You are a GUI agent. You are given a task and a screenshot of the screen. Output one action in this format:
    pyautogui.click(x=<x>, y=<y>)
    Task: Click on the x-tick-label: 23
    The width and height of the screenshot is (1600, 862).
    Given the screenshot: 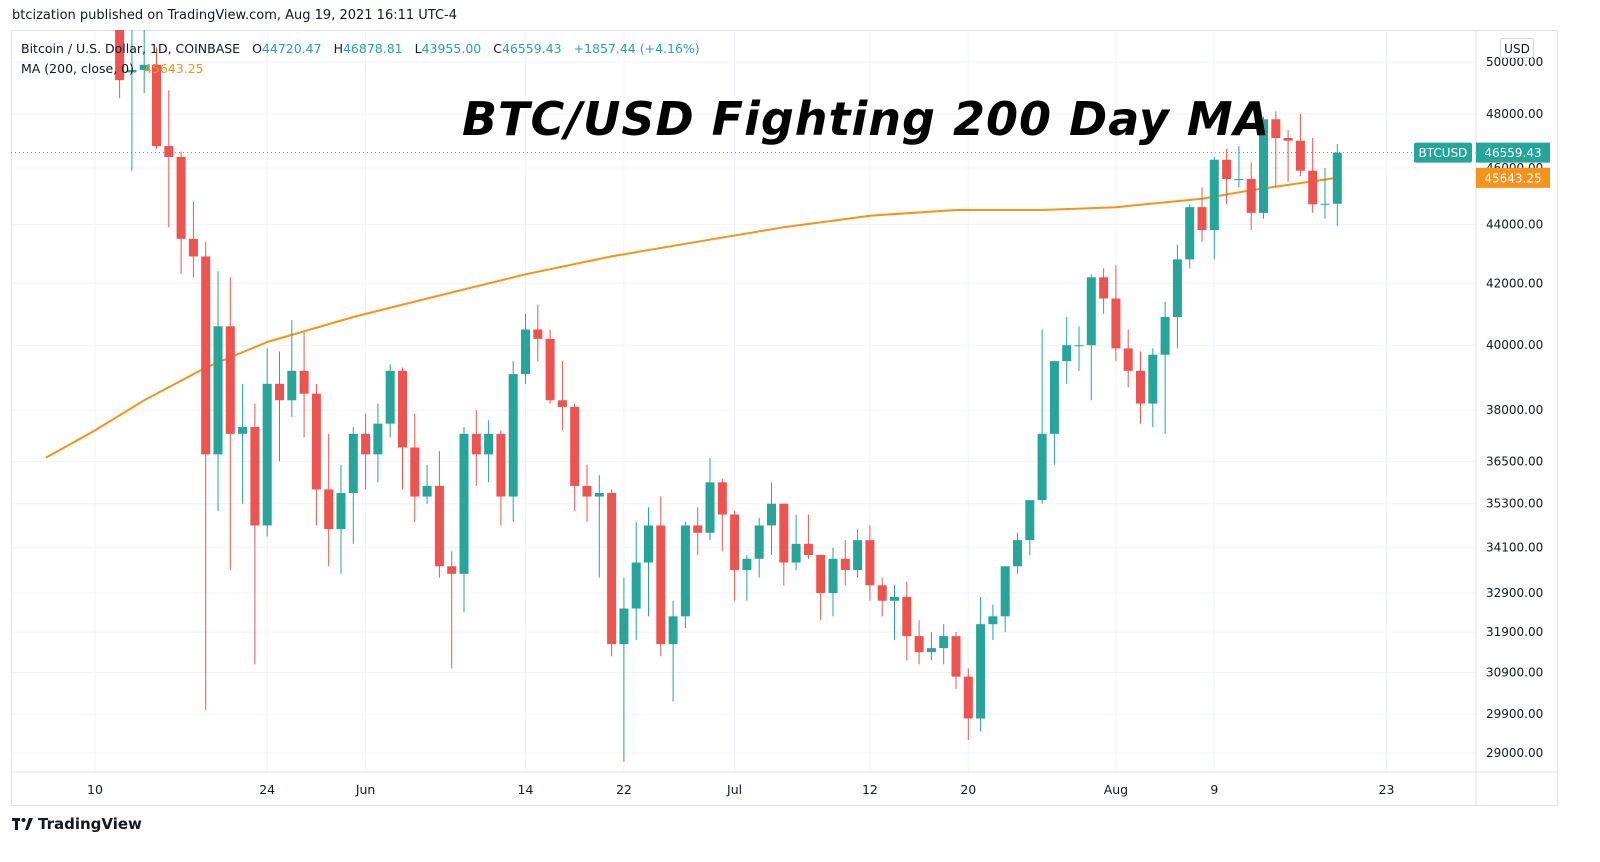 What is the action you would take?
    pyautogui.click(x=1387, y=789)
    